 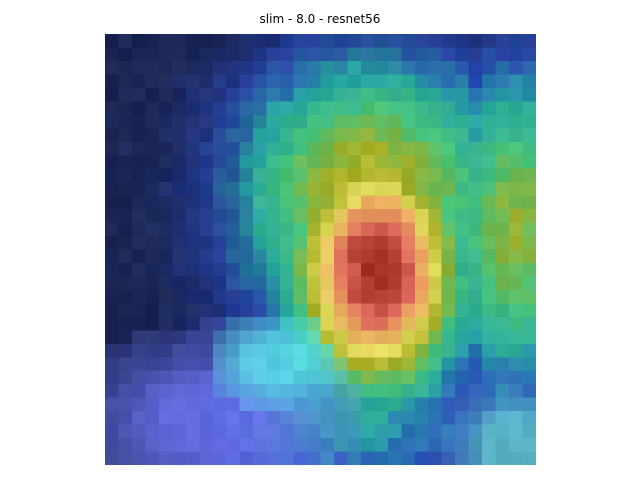 What do you see at coordinates (320, 19) in the screenshot?
I see `figure-title: slim - 8.0 - resnet56` at bounding box center [320, 19].